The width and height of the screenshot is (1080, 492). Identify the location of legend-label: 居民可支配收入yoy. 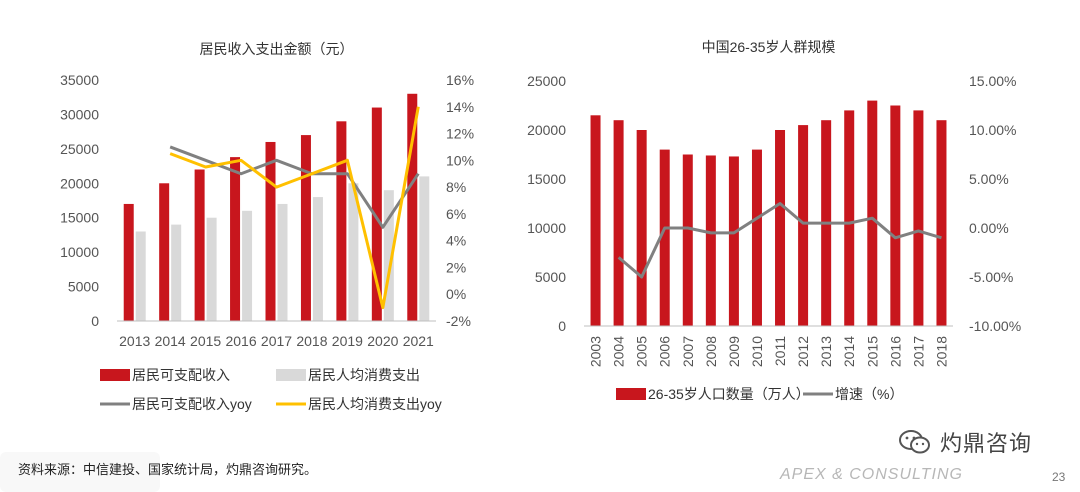
(192, 404).